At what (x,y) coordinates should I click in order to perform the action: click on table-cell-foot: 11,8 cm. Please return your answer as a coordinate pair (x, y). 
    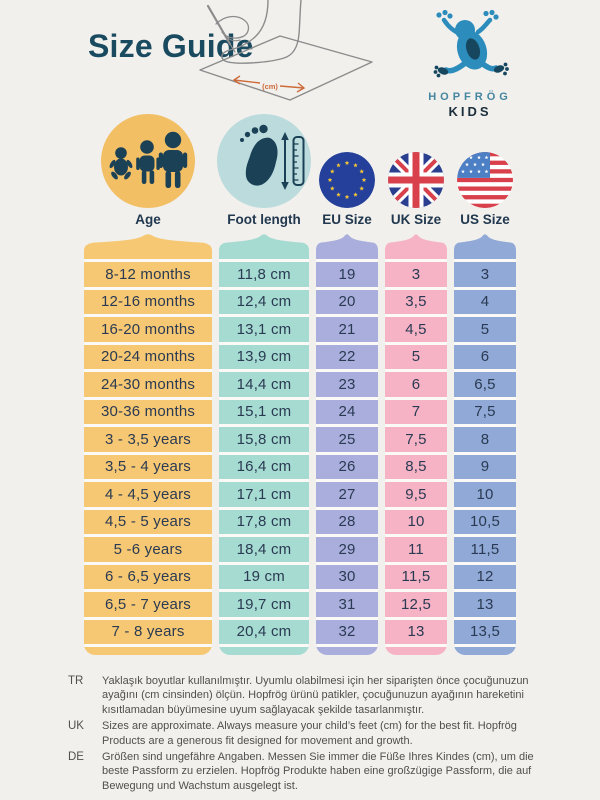
    Looking at the image, I should click on (264, 273).